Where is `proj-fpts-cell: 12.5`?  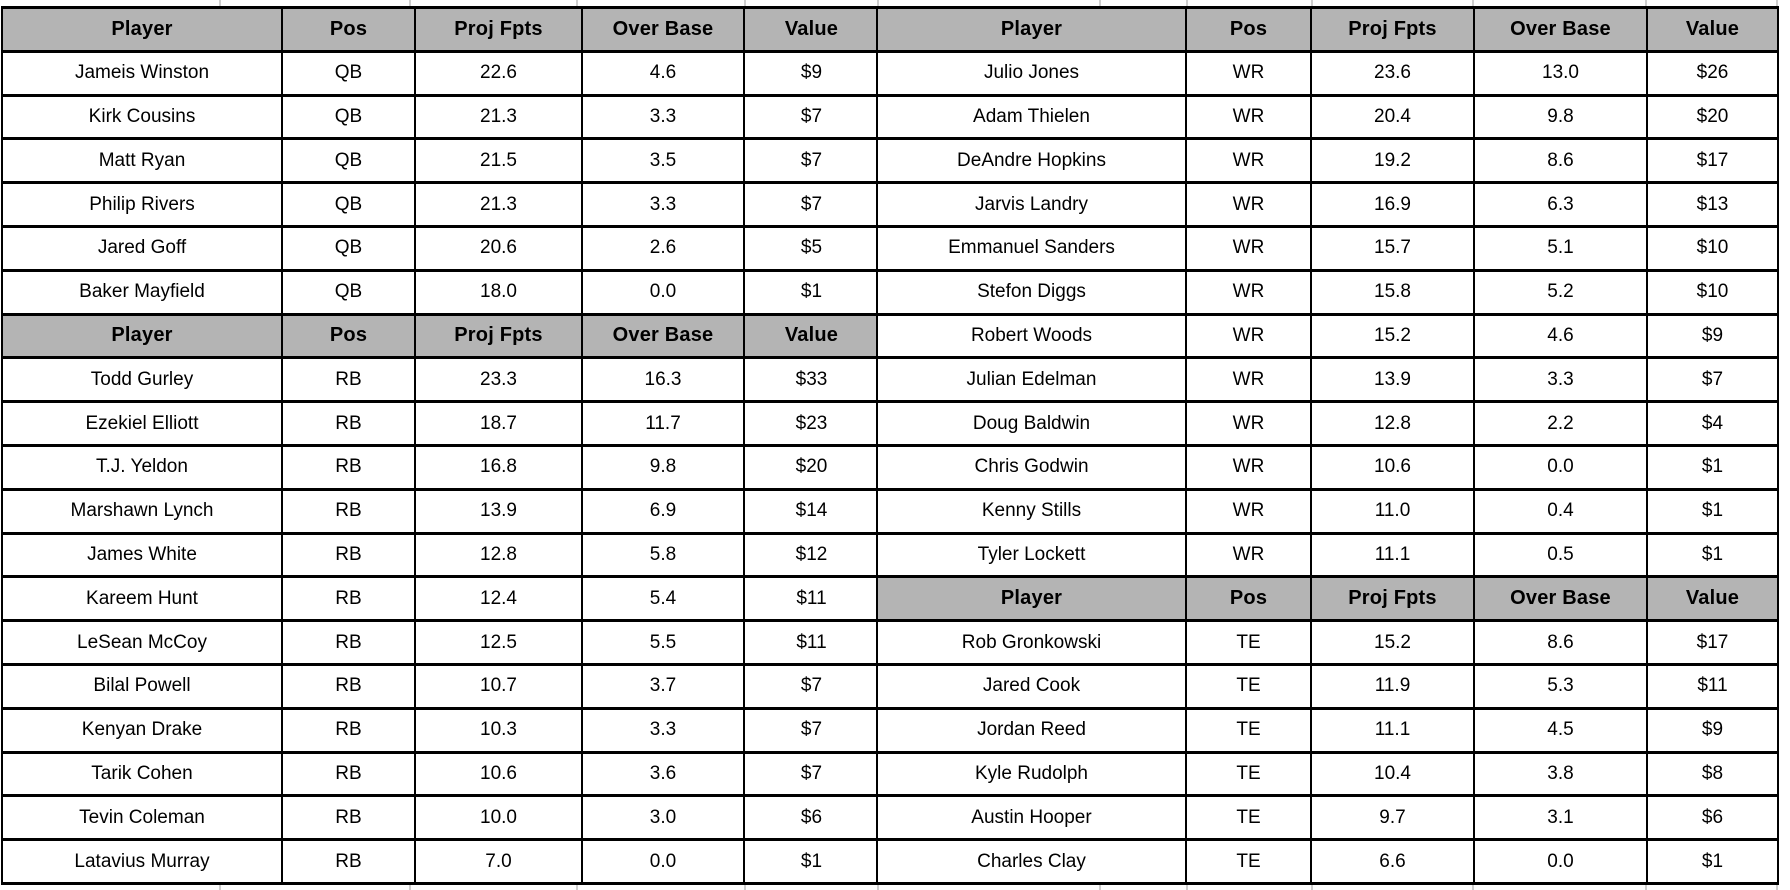 proj-fpts-cell: 12.5 is located at coordinates (498, 642).